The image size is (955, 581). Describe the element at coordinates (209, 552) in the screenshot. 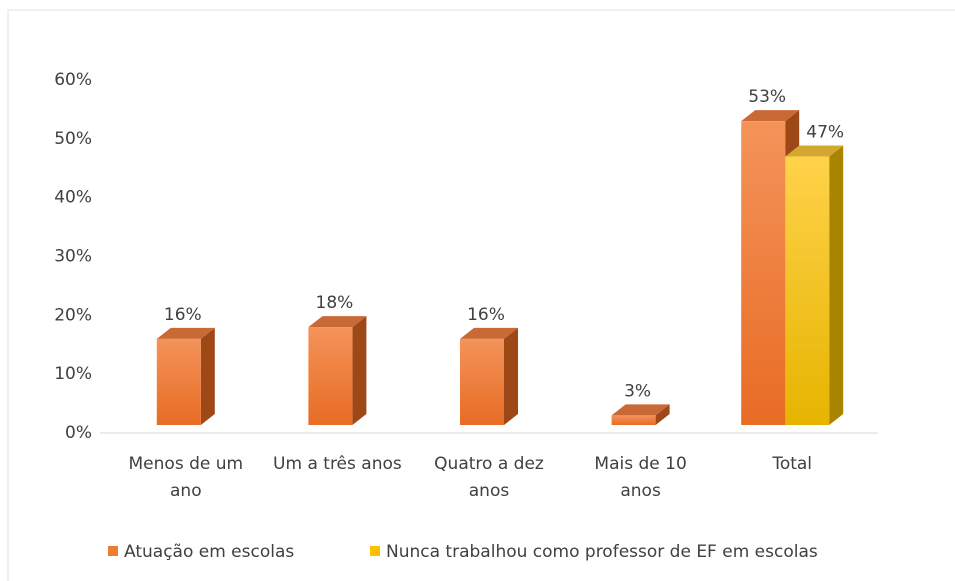

I see `legend-label: Atuação em escolas` at that location.